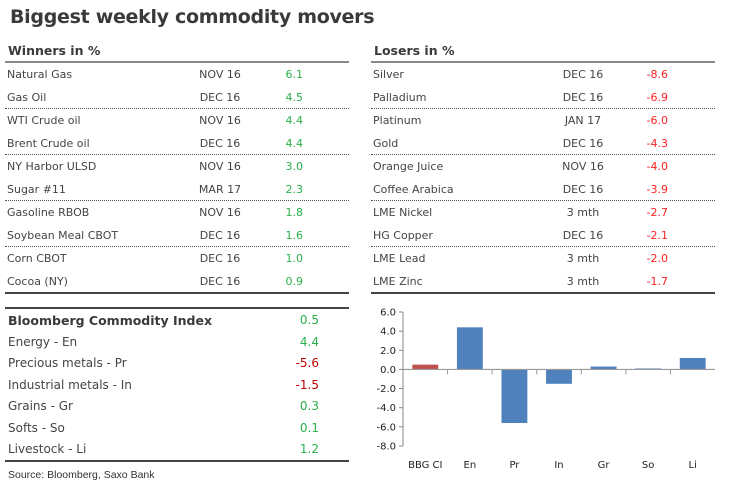 This screenshot has height=487, width=729. What do you see at coordinates (36, 427) in the screenshot?
I see `index-name: Softs - So` at bounding box center [36, 427].